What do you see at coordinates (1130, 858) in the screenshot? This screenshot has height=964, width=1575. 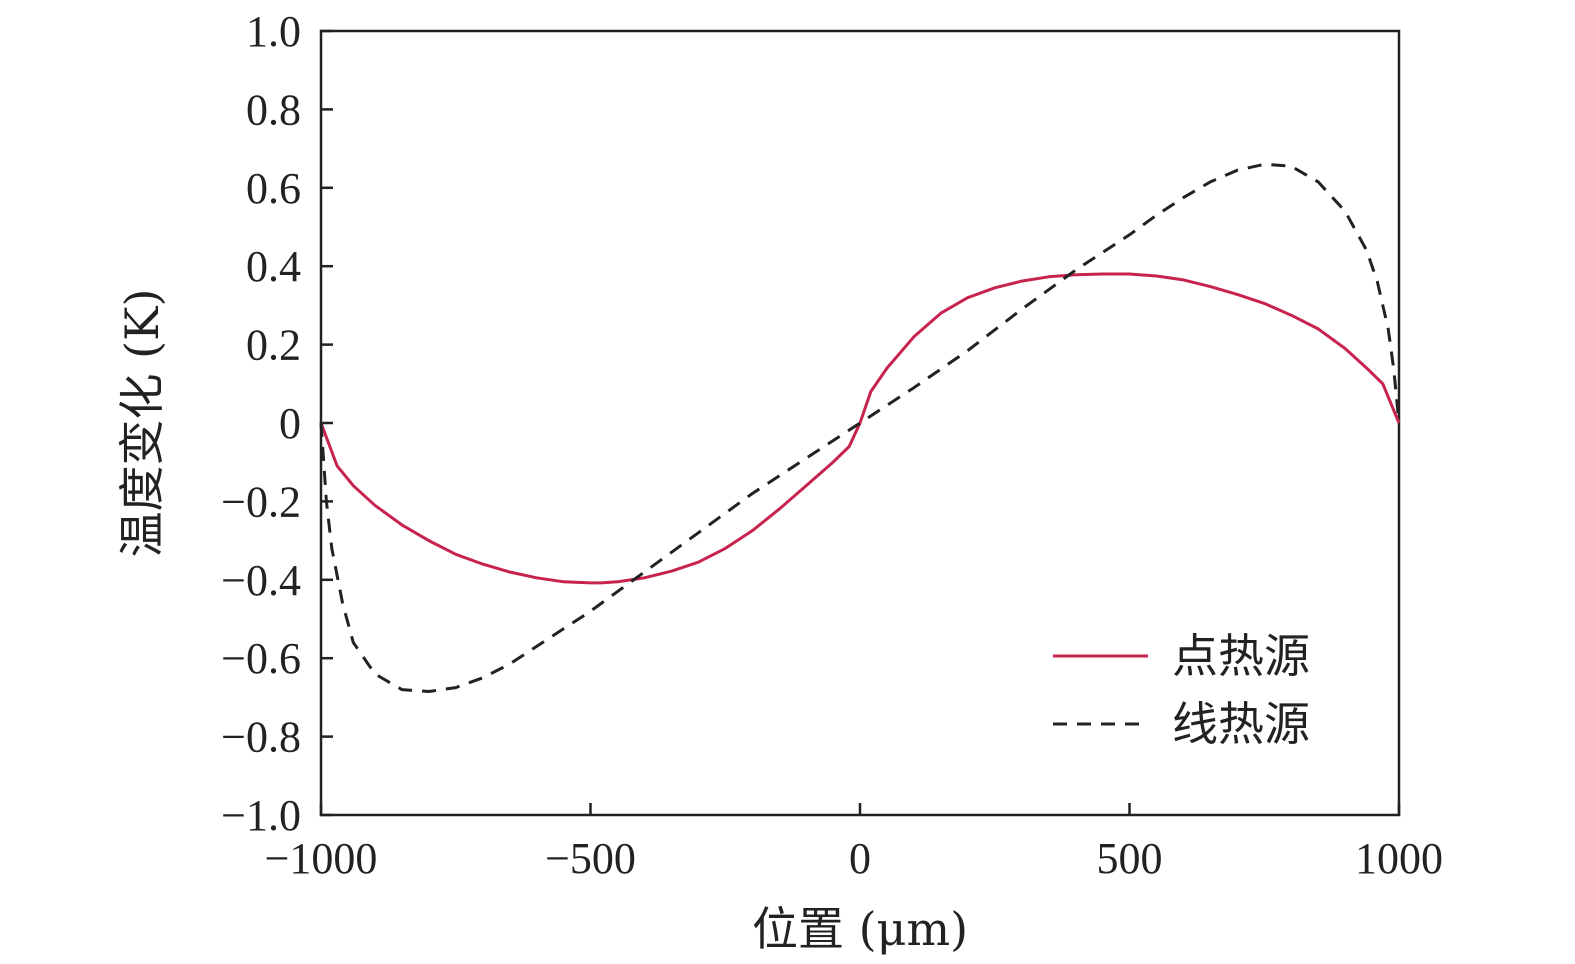 I see `x-tick-label: 500` at bounding box center [1130, 858].